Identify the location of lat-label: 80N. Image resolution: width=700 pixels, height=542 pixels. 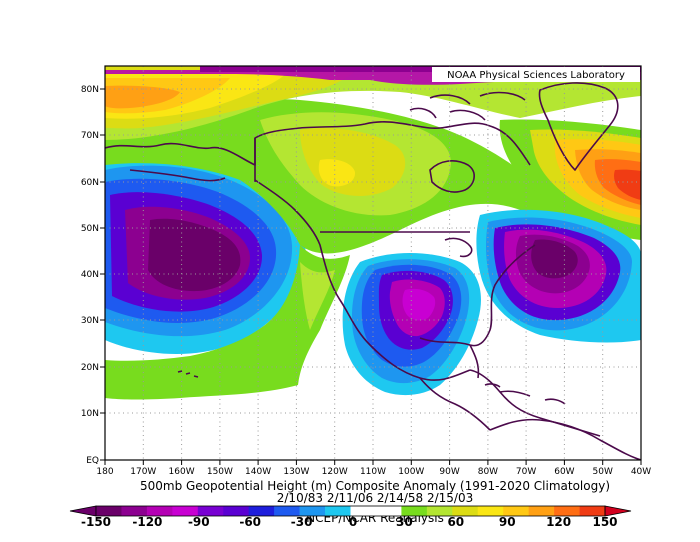
(90, 90).